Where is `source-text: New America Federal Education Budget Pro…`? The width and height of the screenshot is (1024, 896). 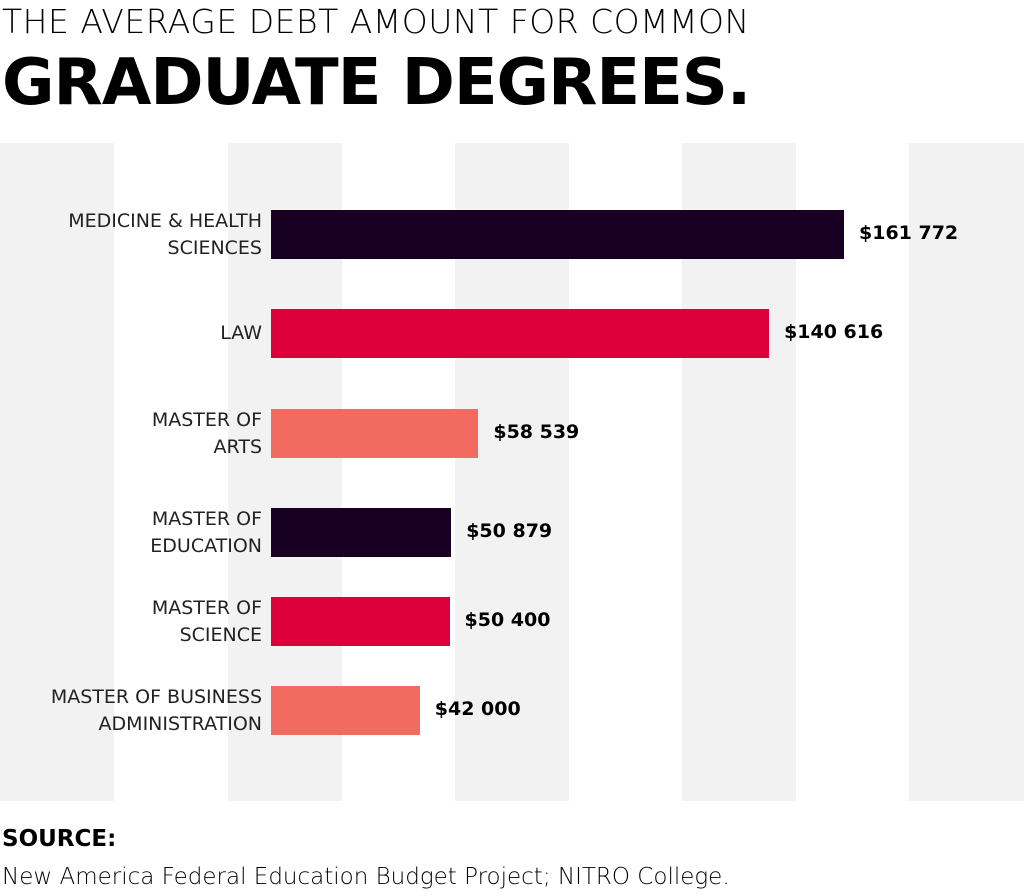 source-text: New America Federal Education Budget Pro… is located at coordinates (366, 877).